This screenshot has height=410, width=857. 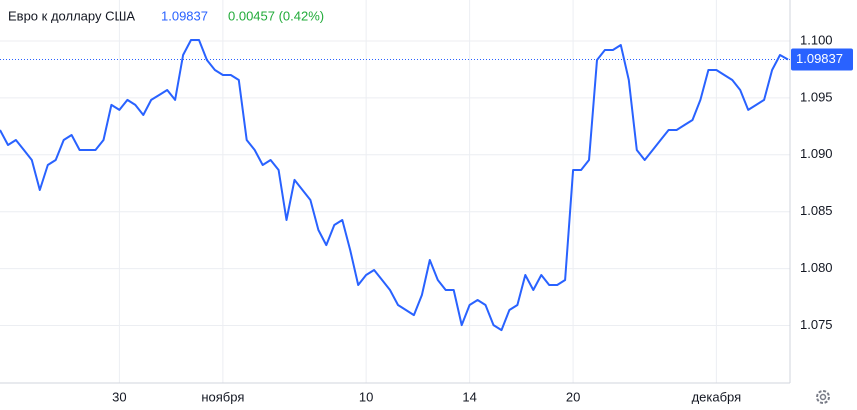 I want to click on x-tick-label: ноября, so click(x=222, y=396).